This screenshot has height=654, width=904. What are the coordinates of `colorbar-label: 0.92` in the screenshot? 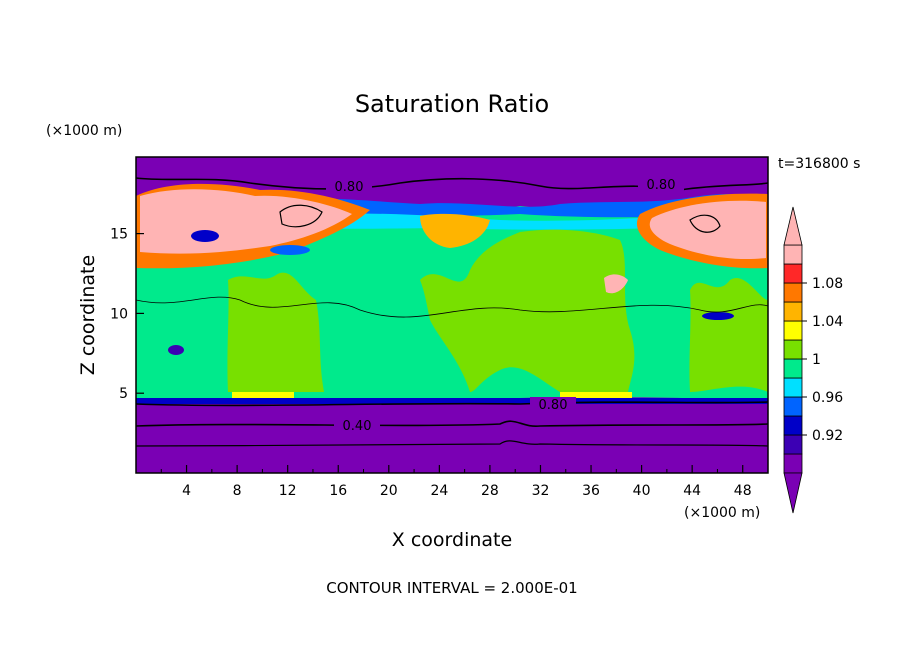 It's located at (827, 436).